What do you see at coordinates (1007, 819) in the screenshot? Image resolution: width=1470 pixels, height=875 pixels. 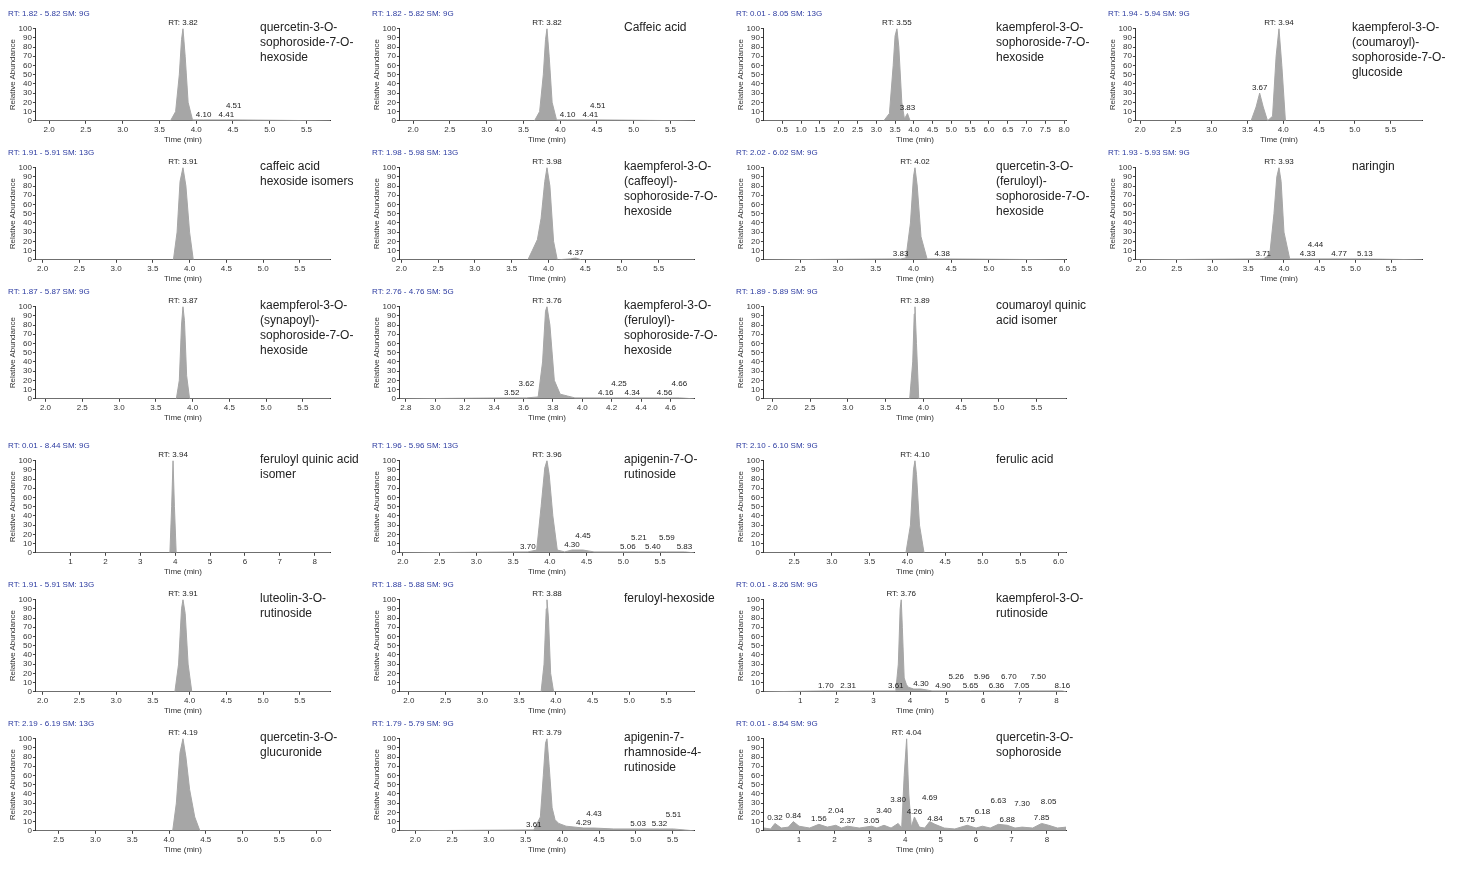 I see `annotation: 6.88` at bounding box center [1007, 819].